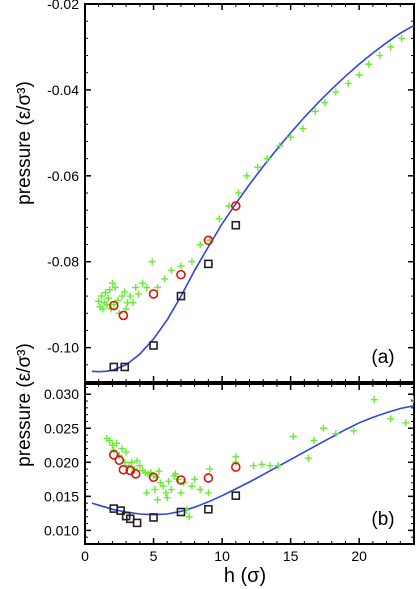 This screenshot has height=589, width=416. Describe the element at coordinates (63, 262) in the screenshot. I see `y-tick-label: -0.08` at that location.